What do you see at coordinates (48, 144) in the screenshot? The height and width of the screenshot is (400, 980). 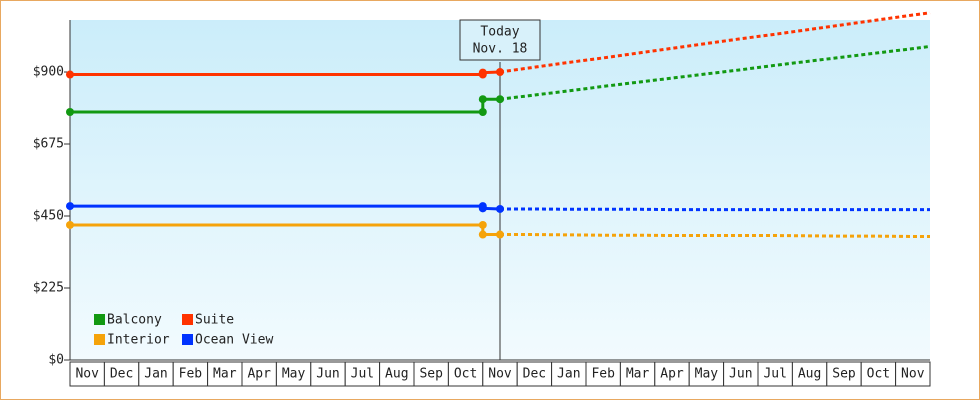 I see `y-tick-label: $675` at bounding box center [48, 144].